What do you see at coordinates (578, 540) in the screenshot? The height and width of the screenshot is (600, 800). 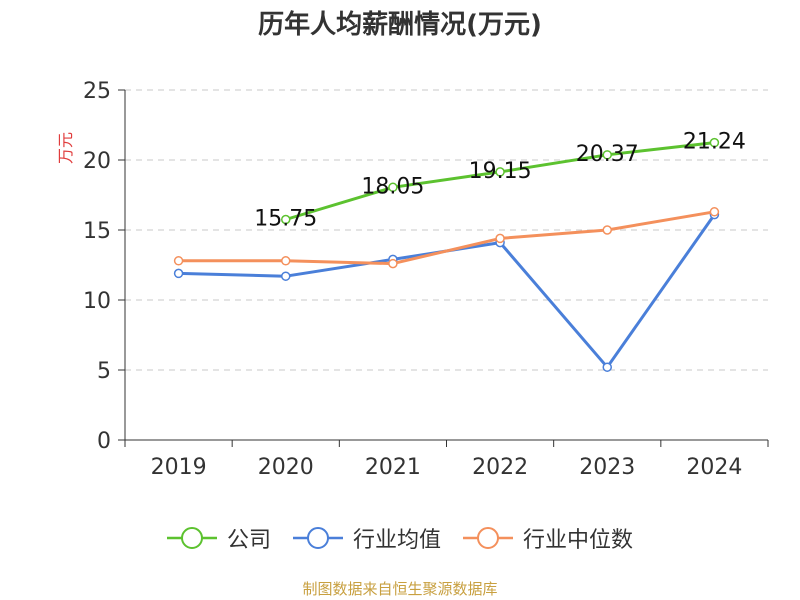 I see `legend-label: 行业中位数` at bounding box center [578, 540].